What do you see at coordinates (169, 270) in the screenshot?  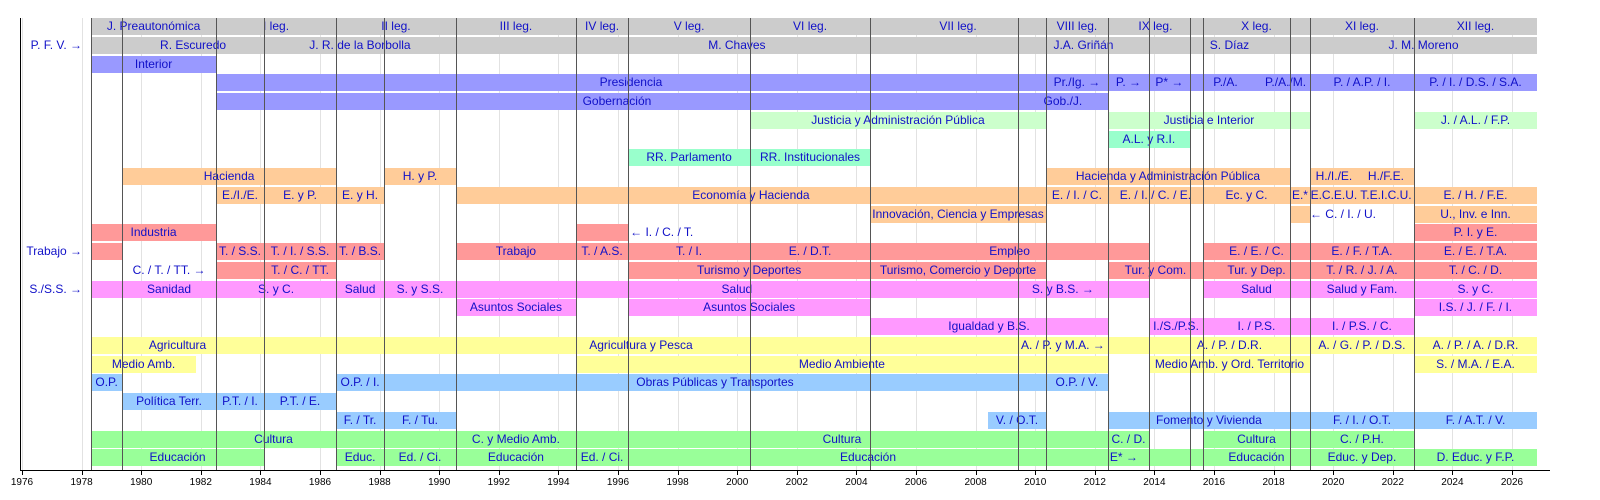 I see `turismo-segment: C. / T. / TT. →` at bounding box center [169, 270].